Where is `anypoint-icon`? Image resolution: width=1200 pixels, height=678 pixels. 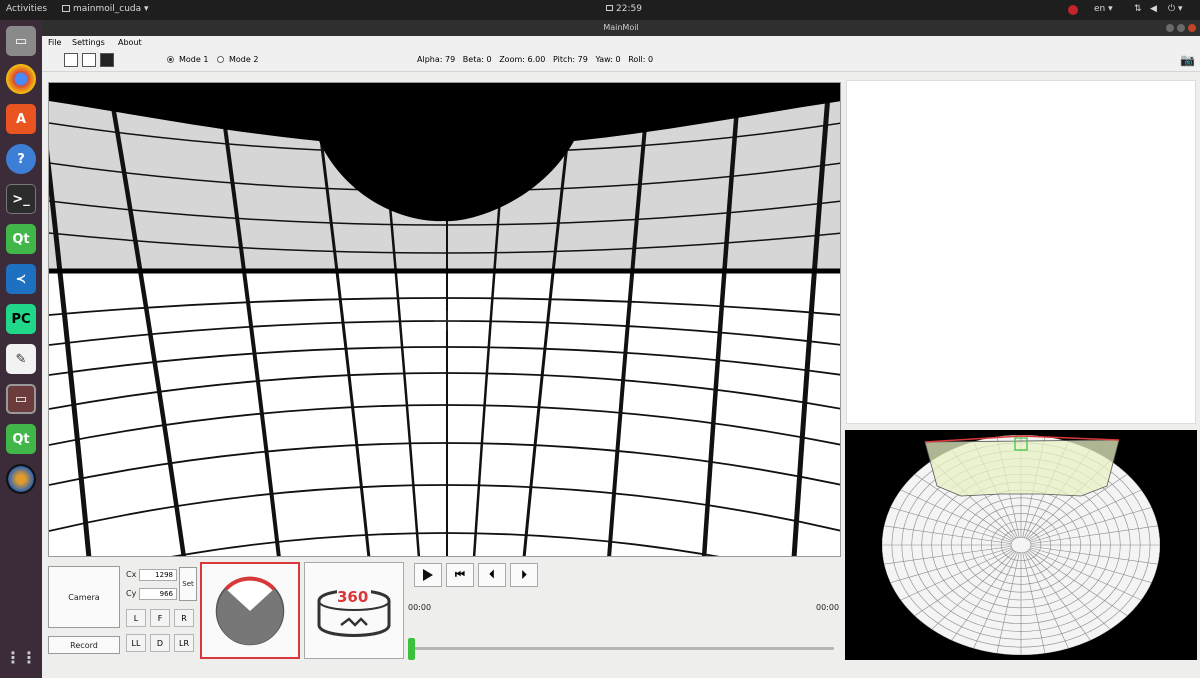 anypoint-icon is located at coordinates (250, 610).